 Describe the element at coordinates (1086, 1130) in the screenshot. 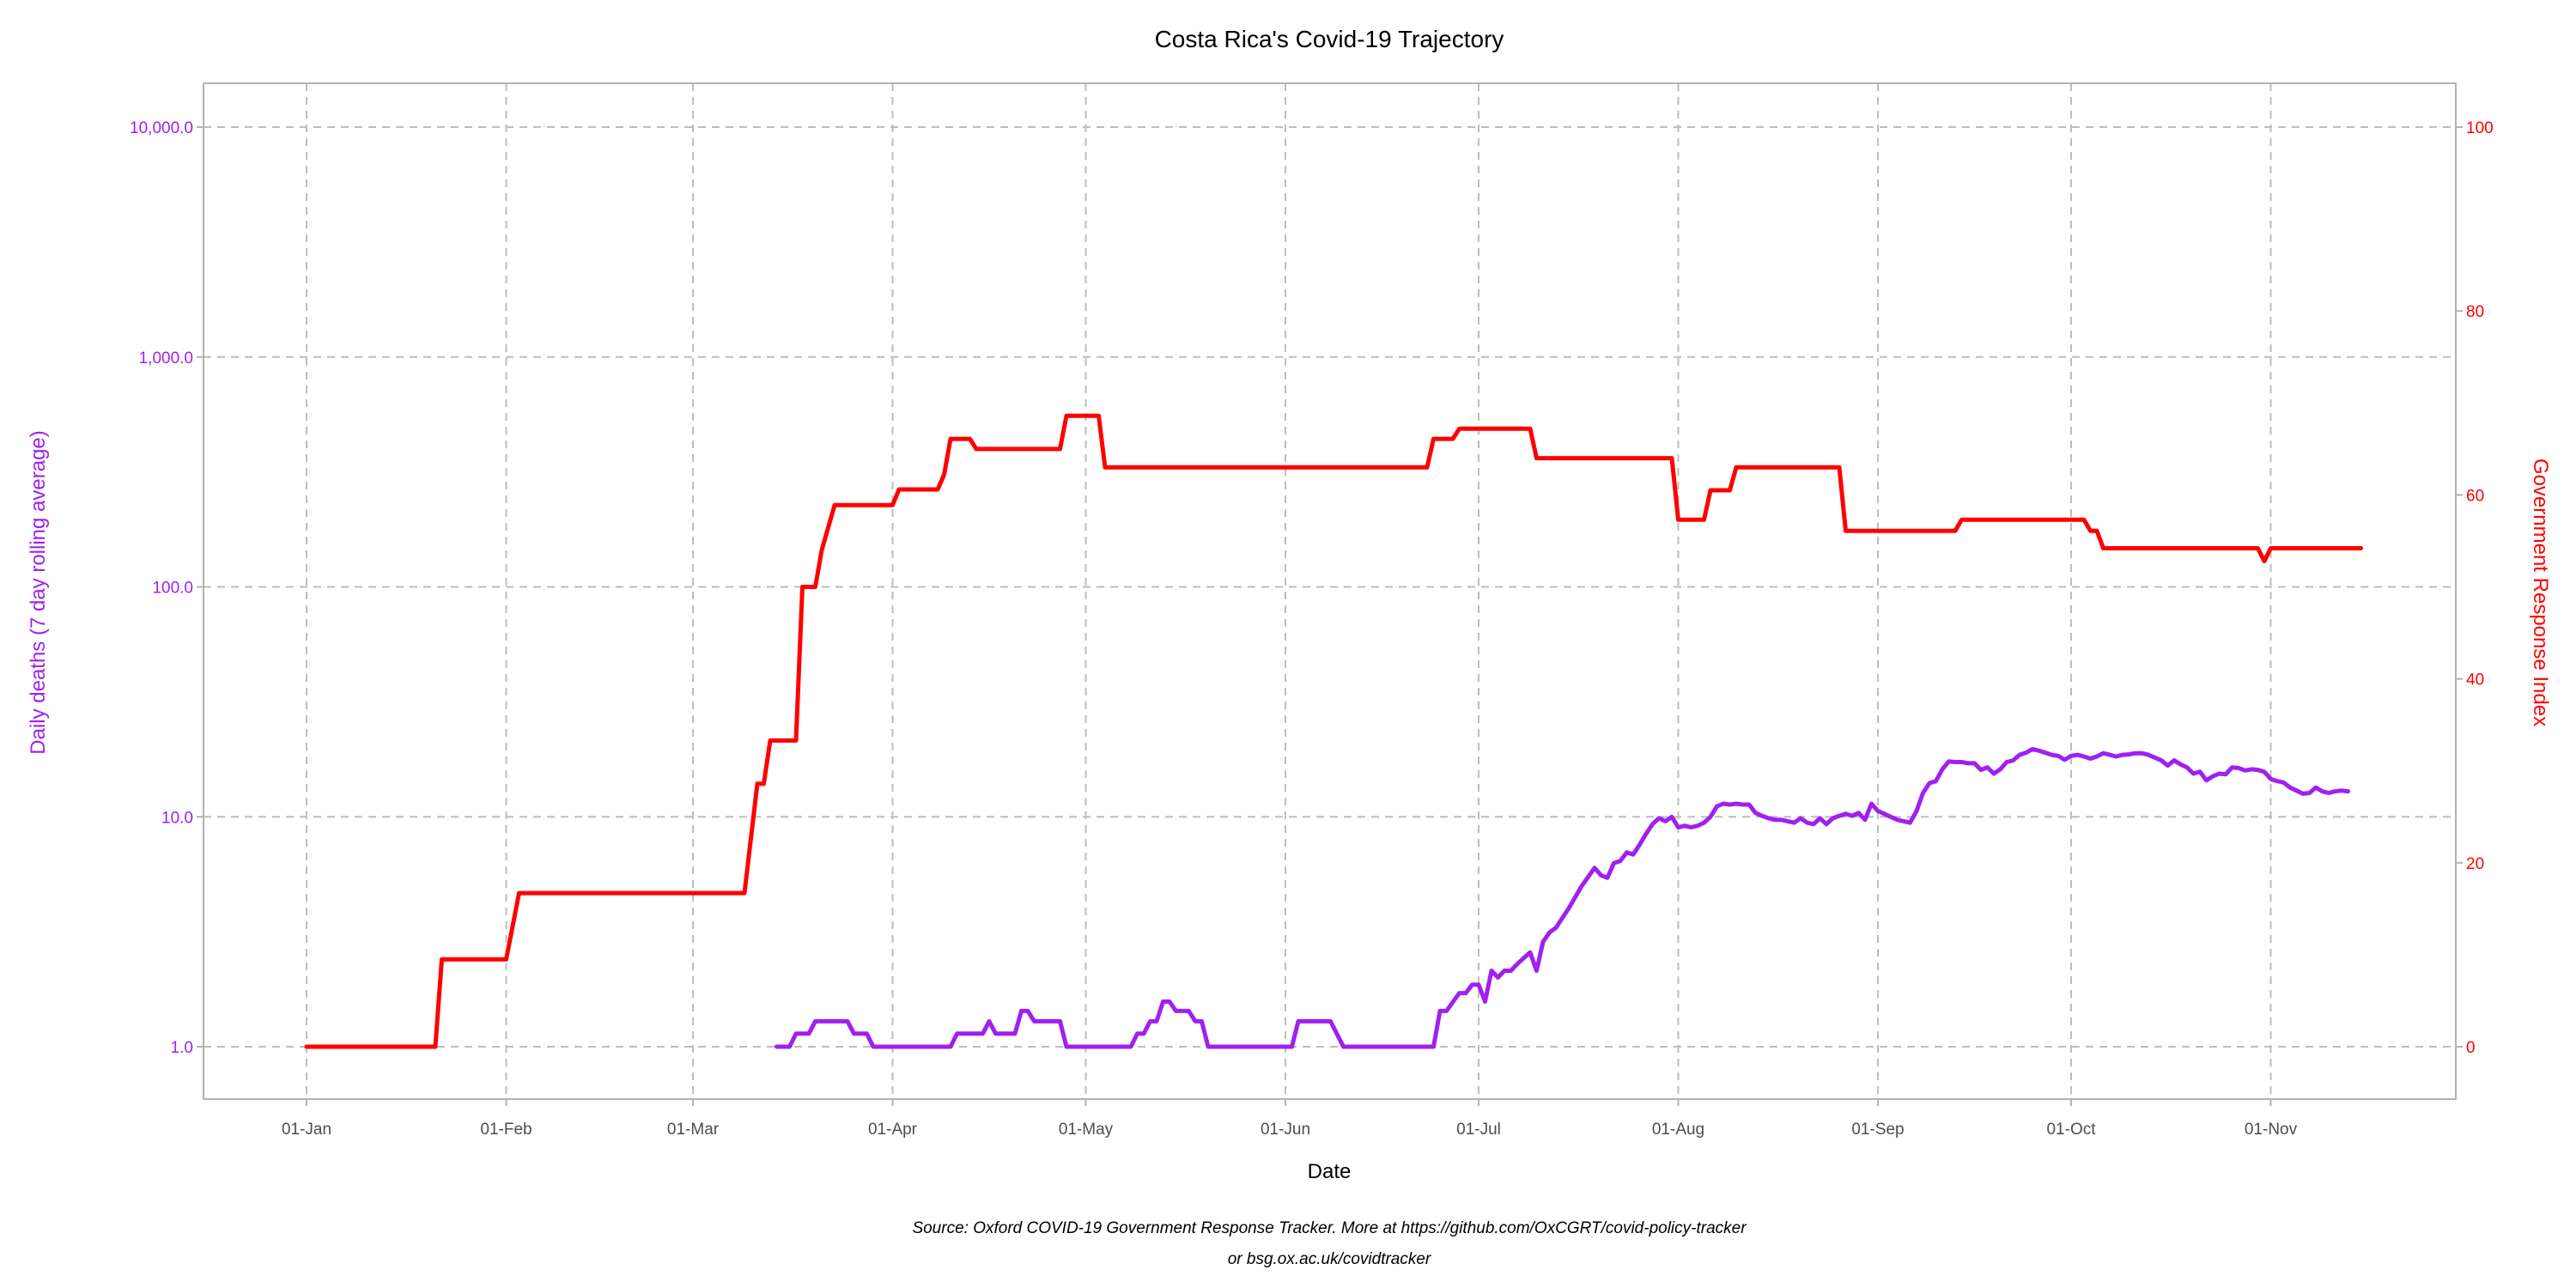

I see `x-tick-label: 01-May` at that location.